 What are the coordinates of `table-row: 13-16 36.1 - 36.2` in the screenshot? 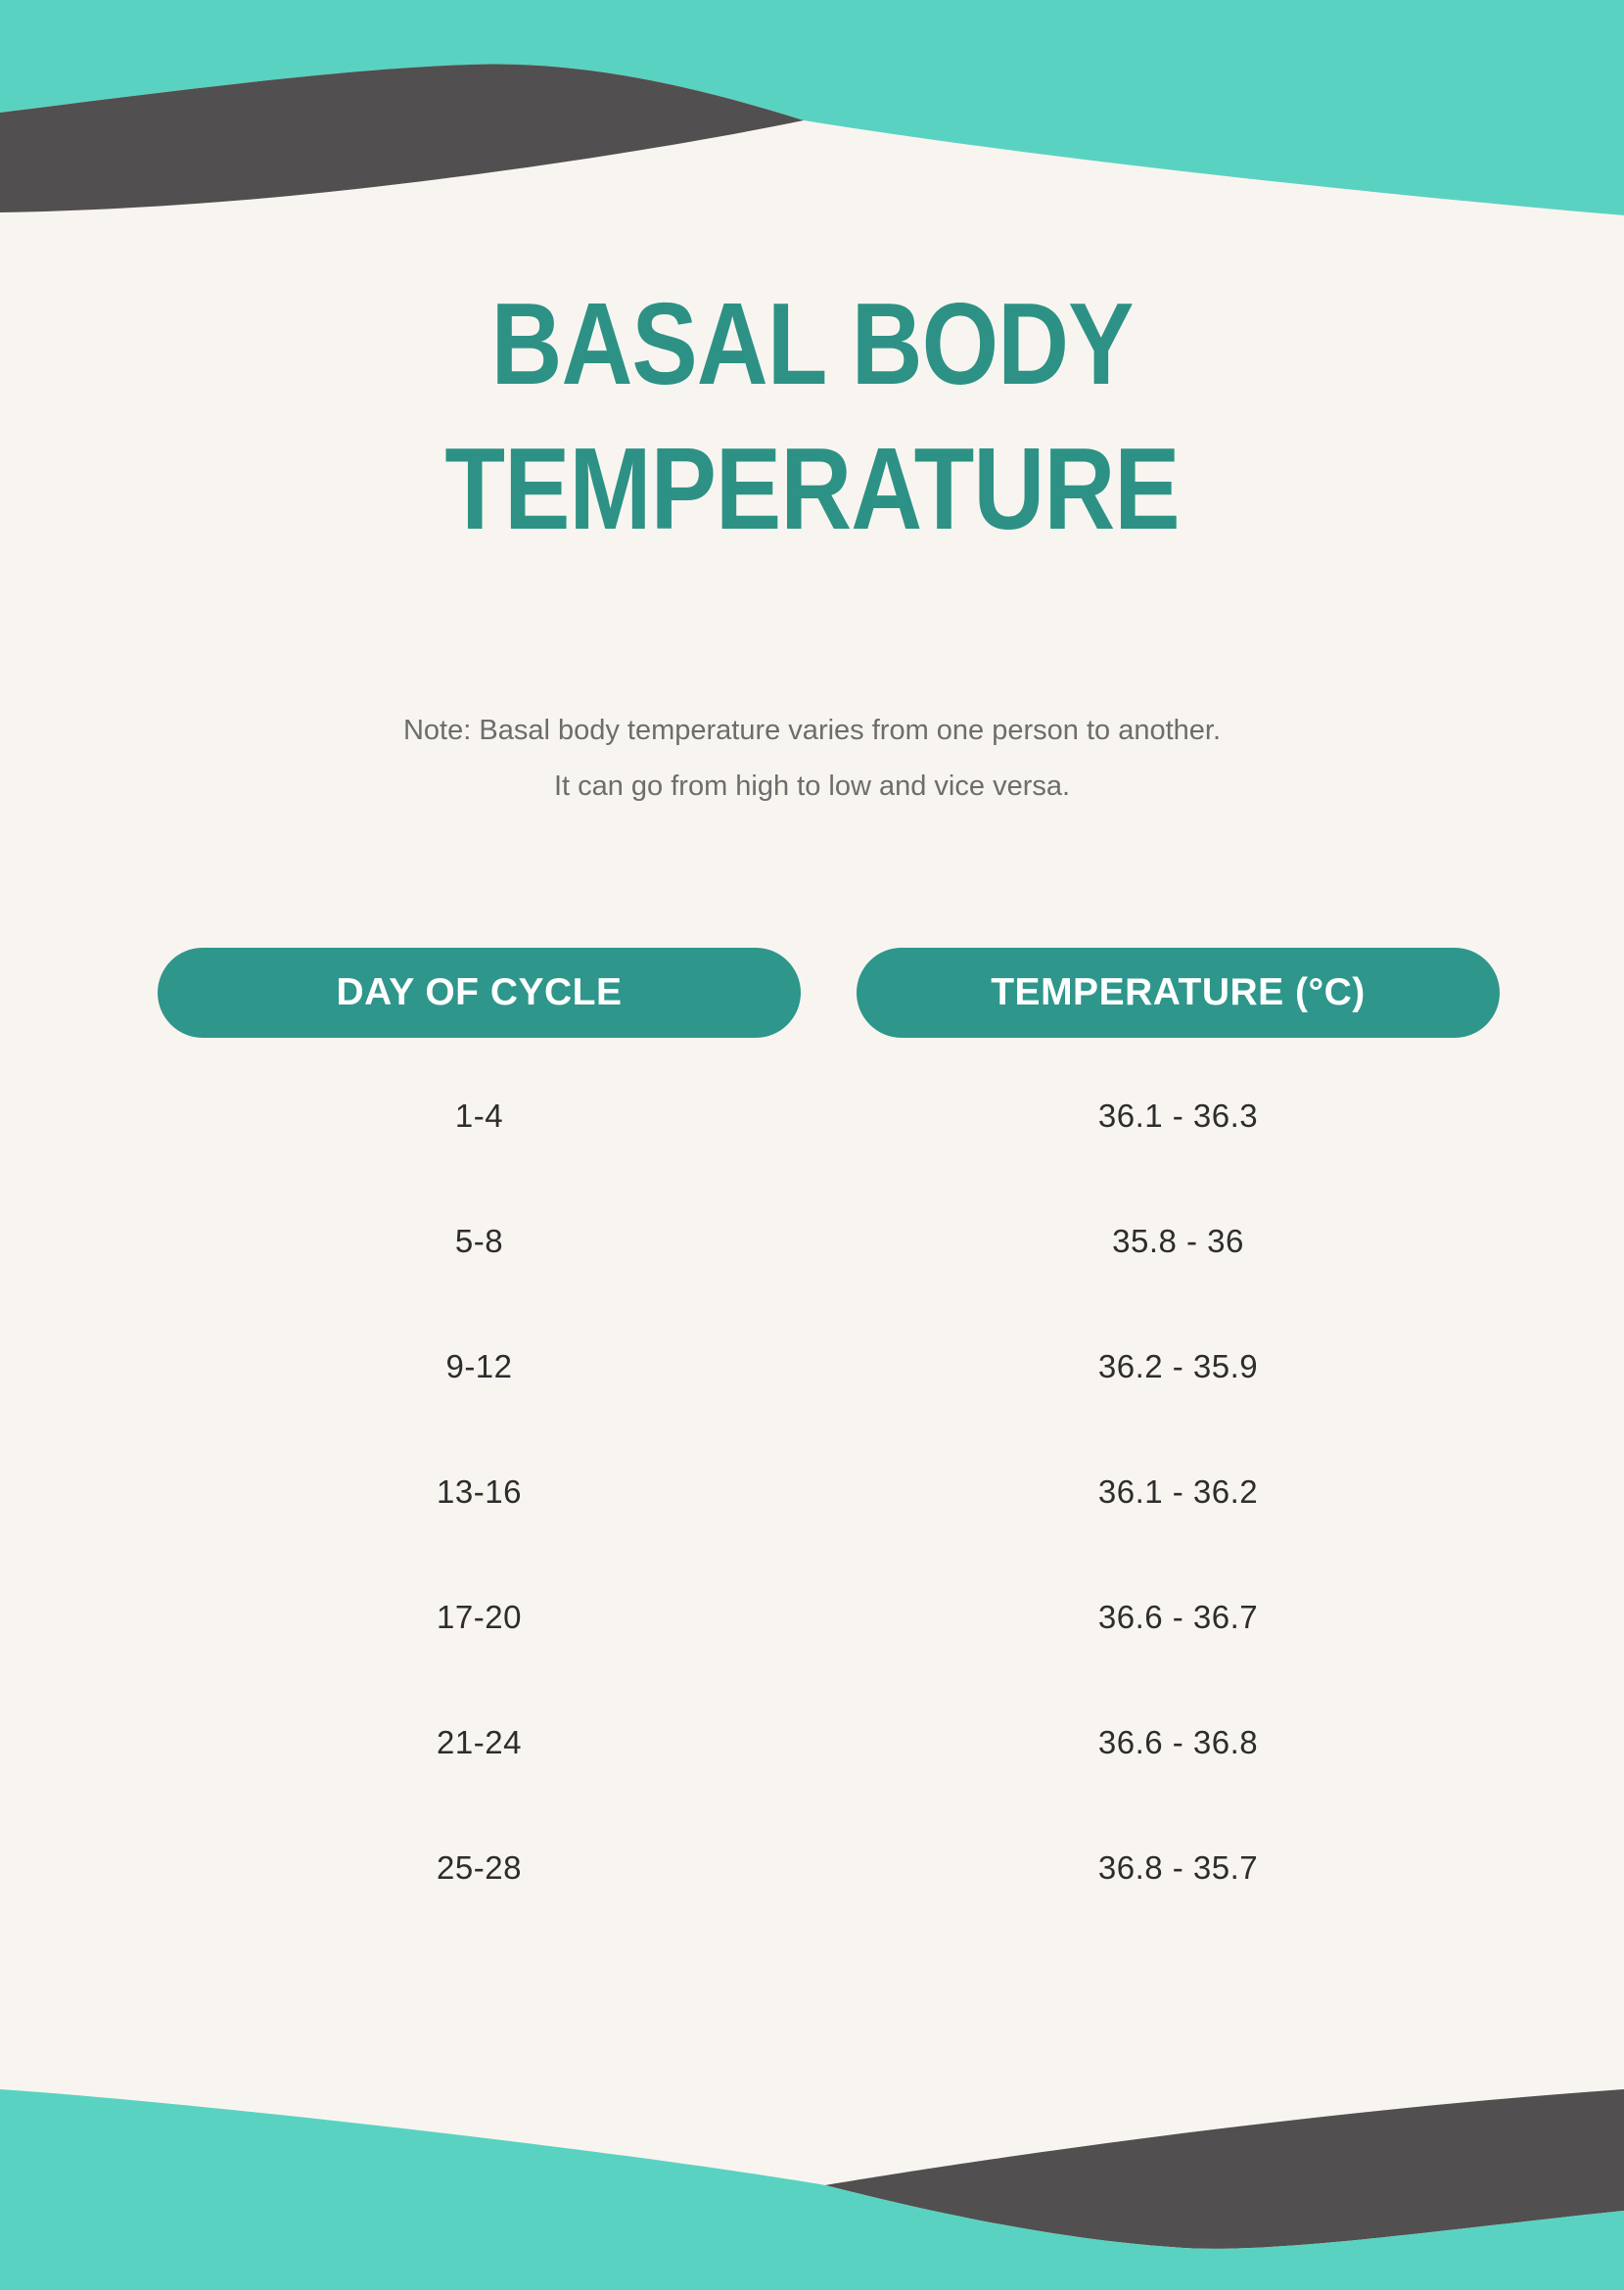 It's located at (829, 1492).